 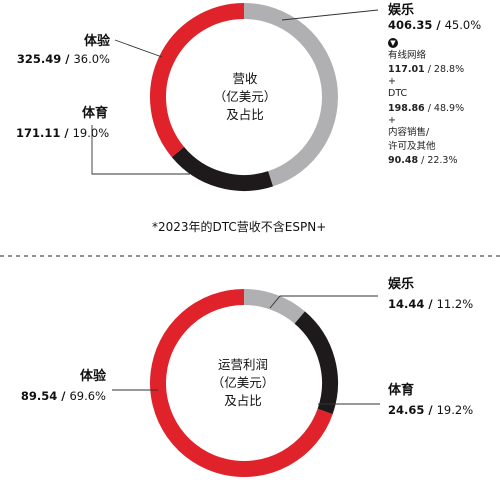 I want to click on income-label-sports: 体育 24.65 / 19.2%, so click(x=431, y=400).